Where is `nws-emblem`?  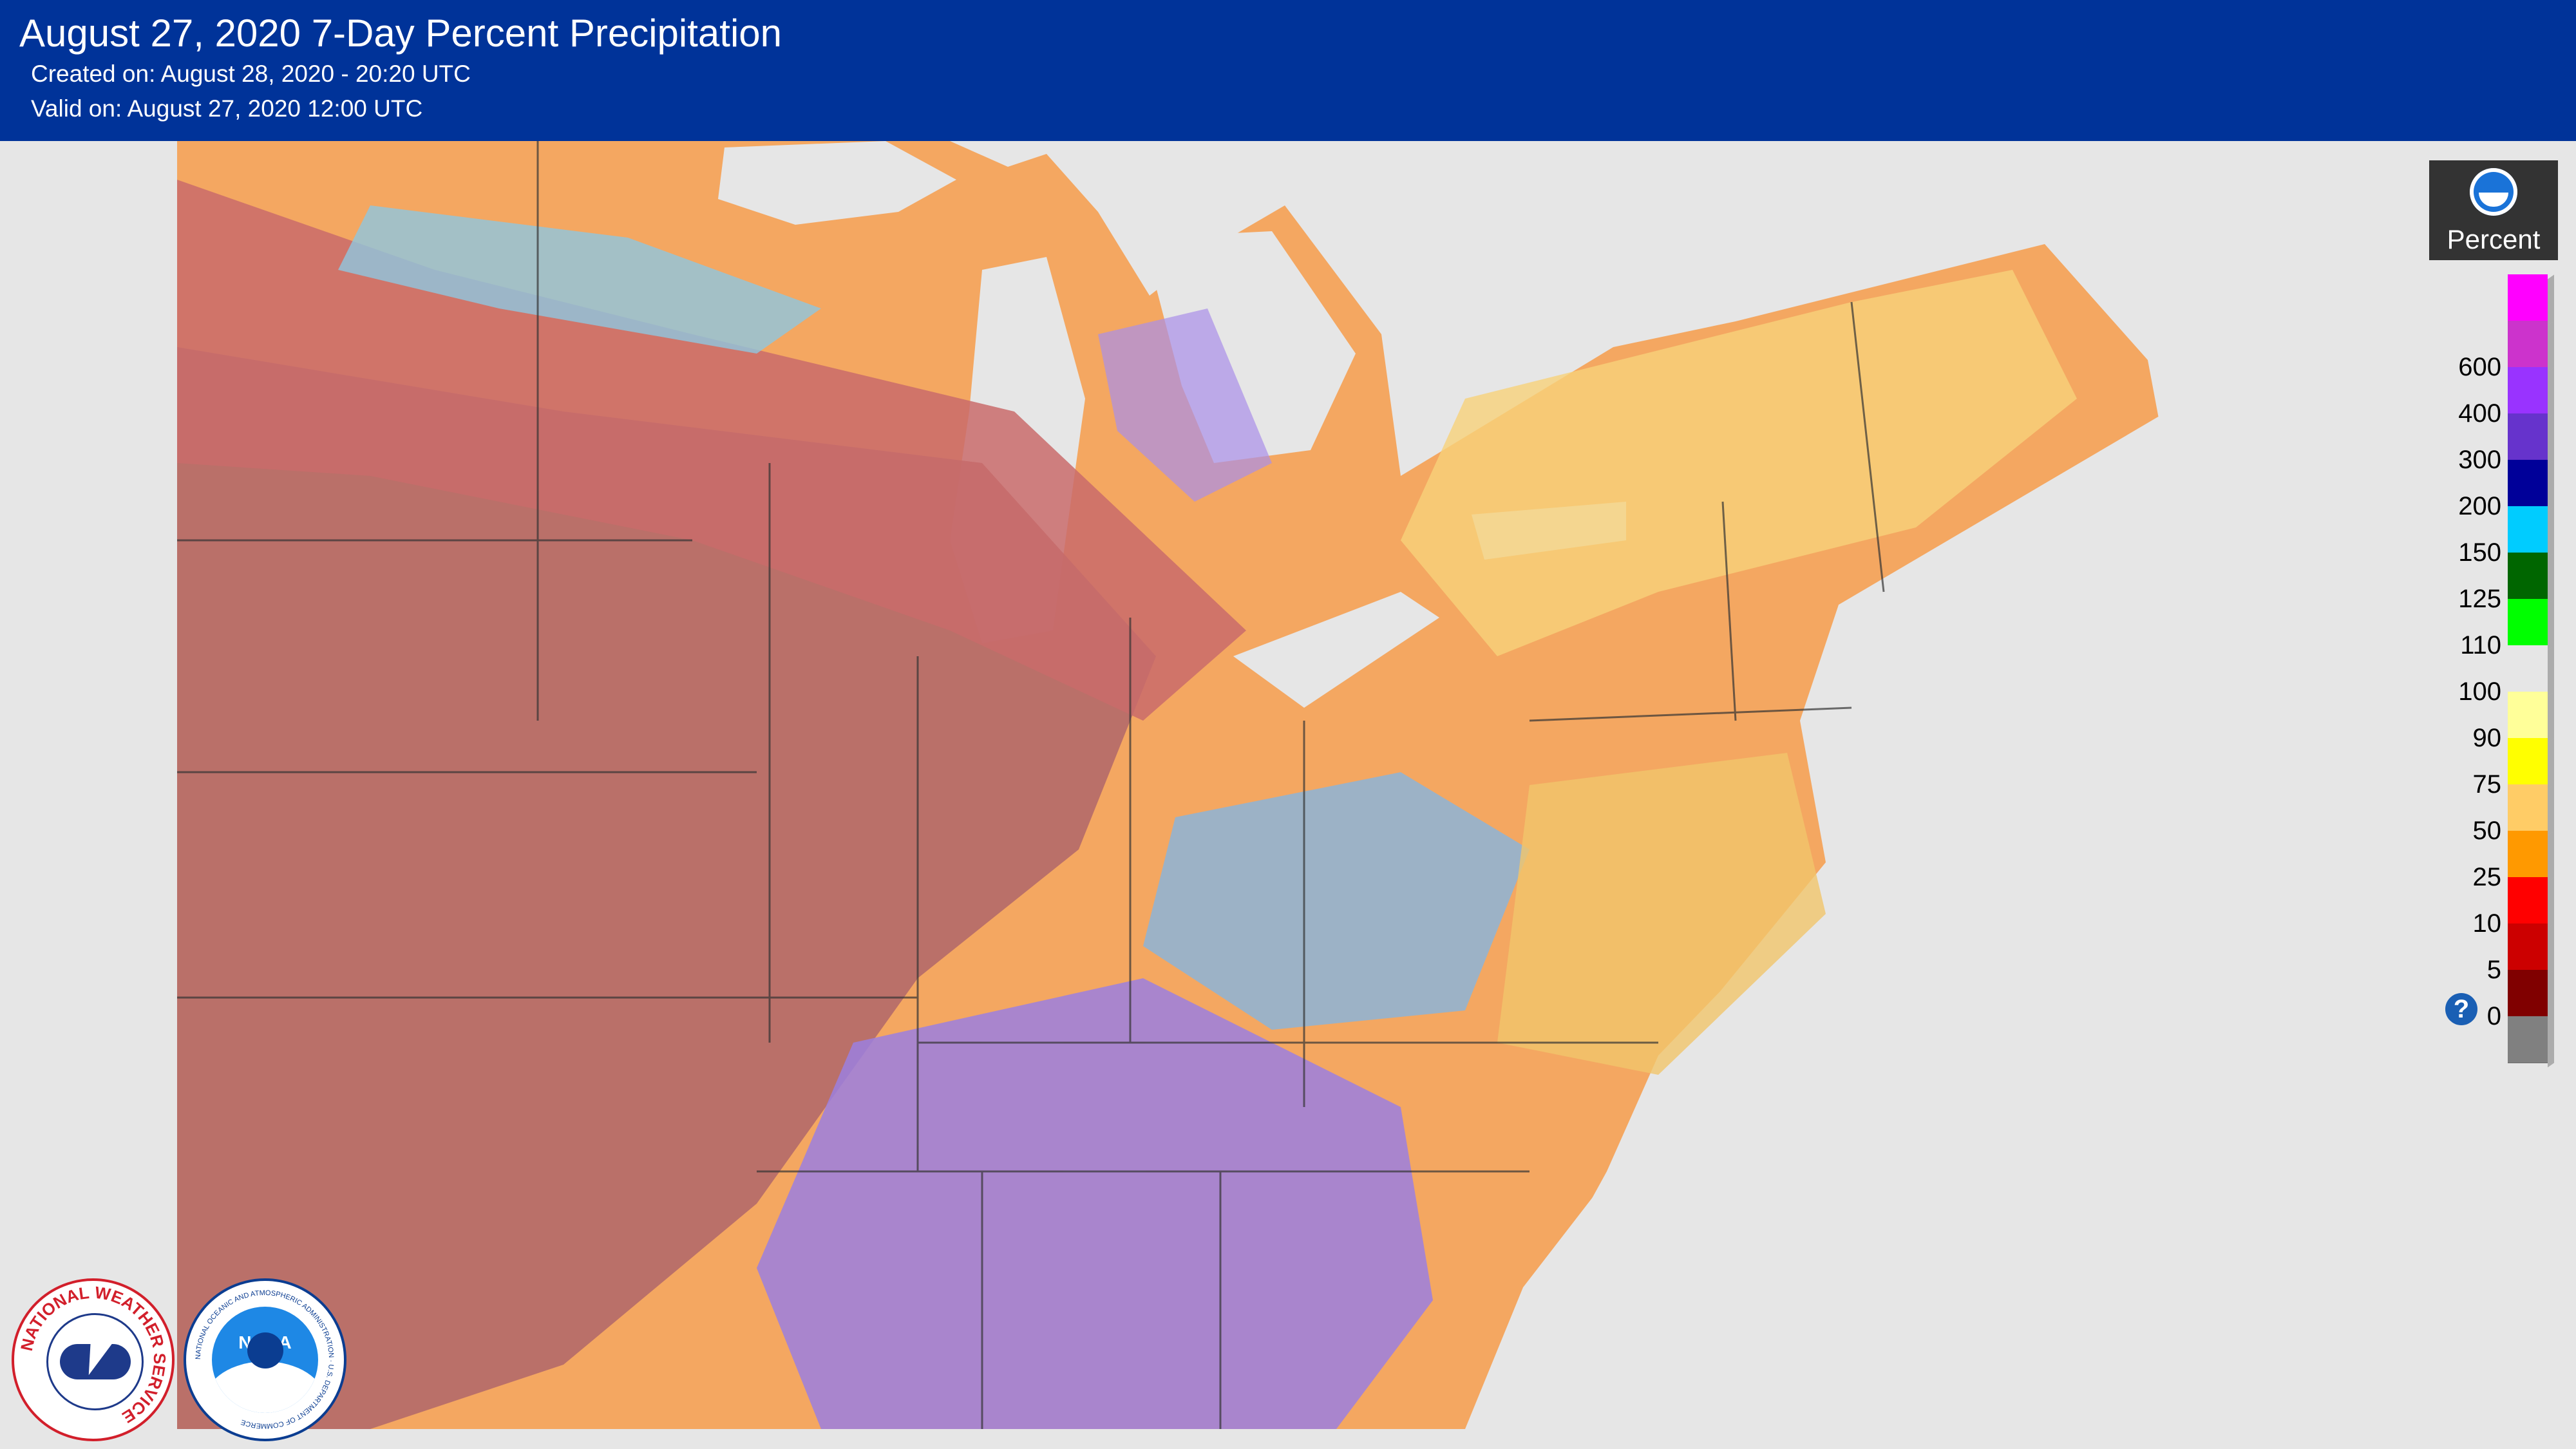 nws-emblem is located at coordinates (95, 1362).